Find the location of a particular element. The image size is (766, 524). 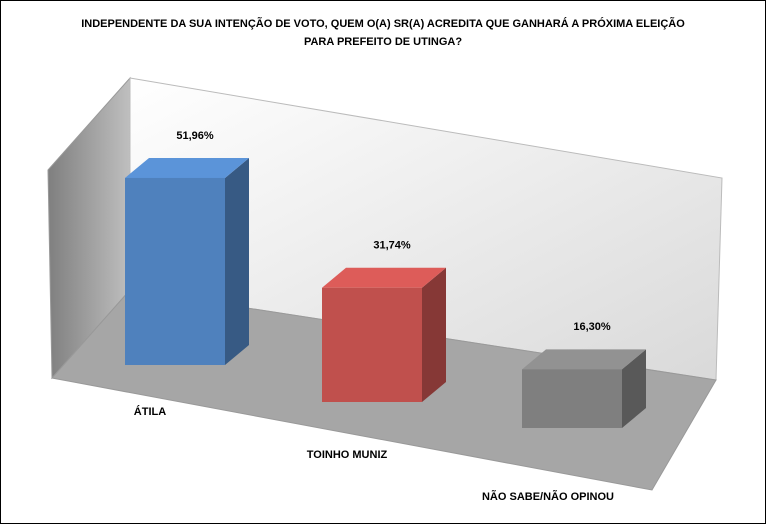

value-label: 16,30% is located at coordinates (592, 327).